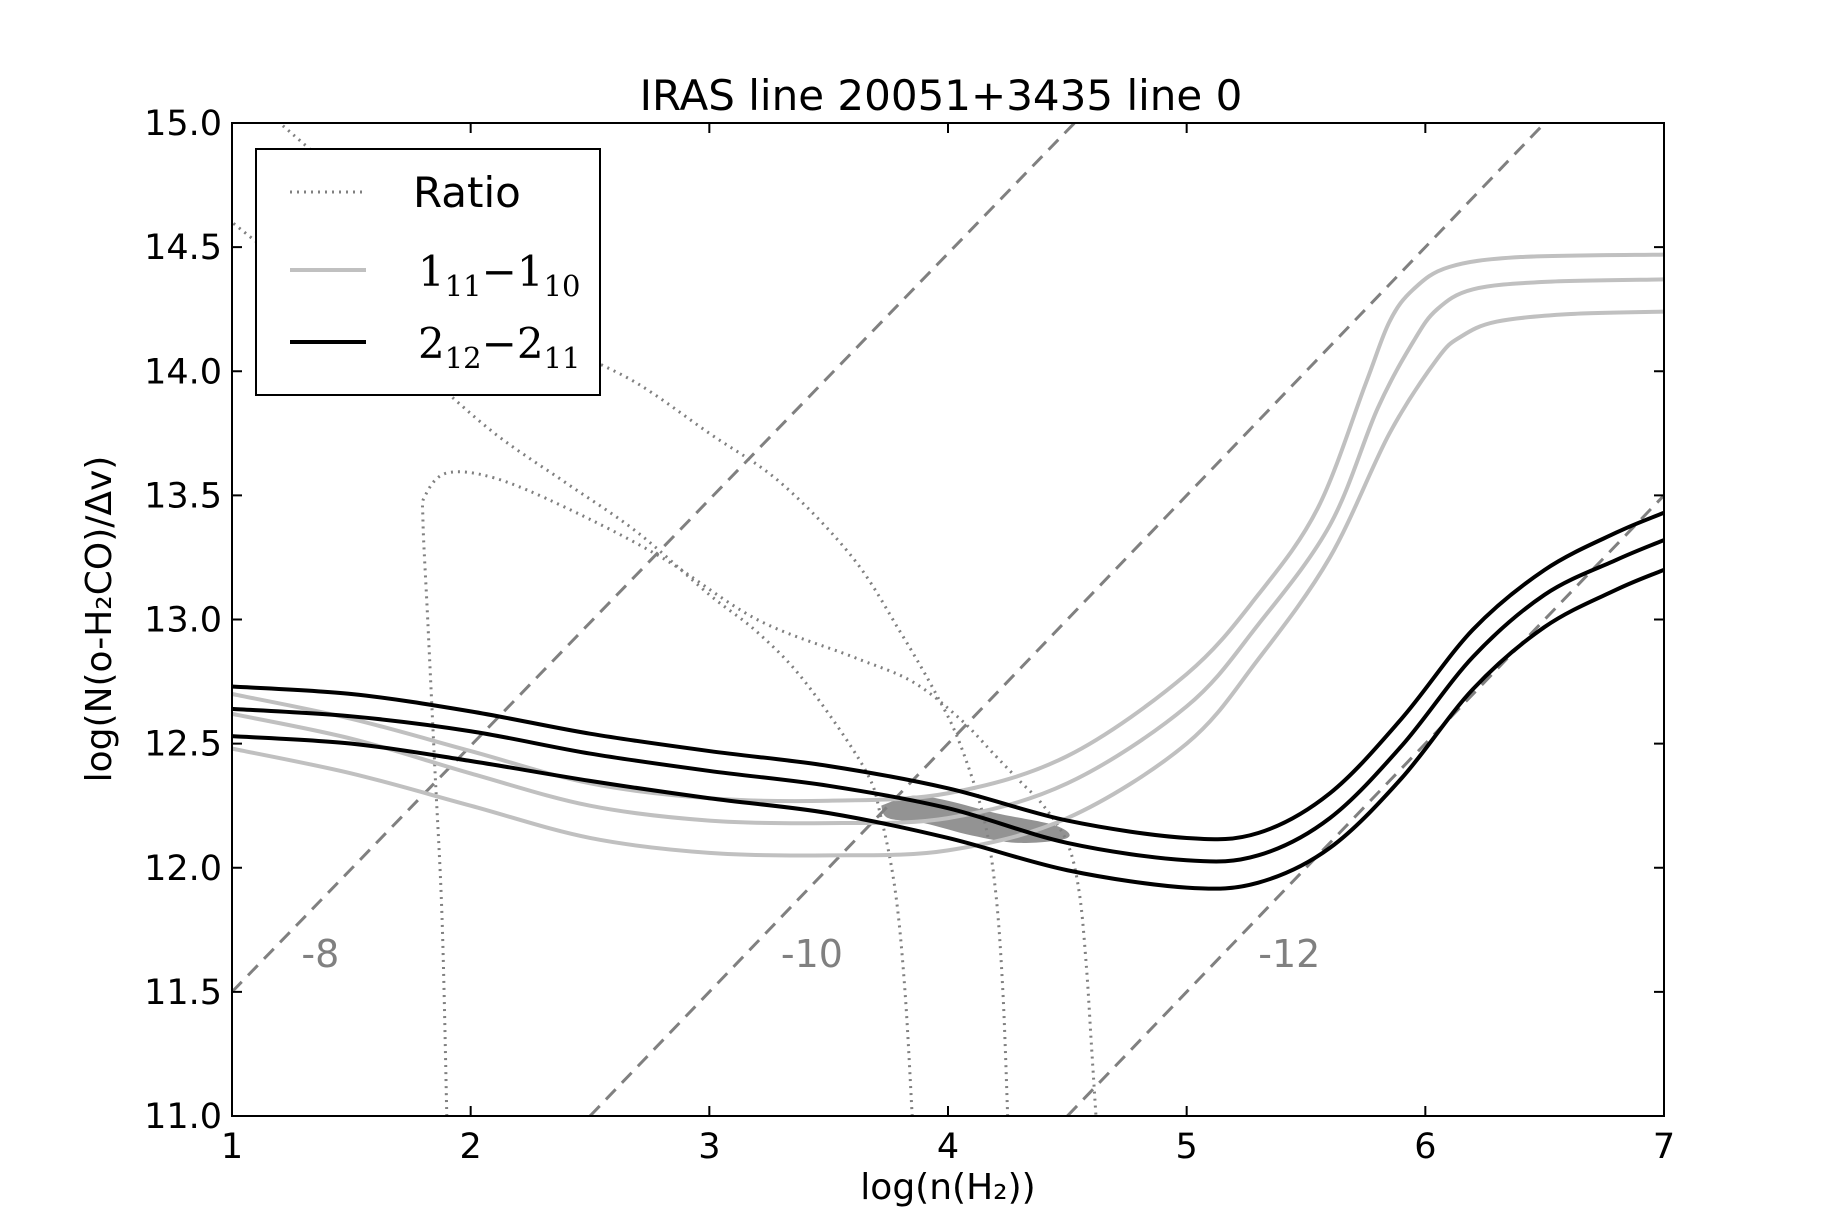 This screenshot has width=1826, height=1226. I want to click on legend: Ratio 111−110 212−211, so click(428, 272).